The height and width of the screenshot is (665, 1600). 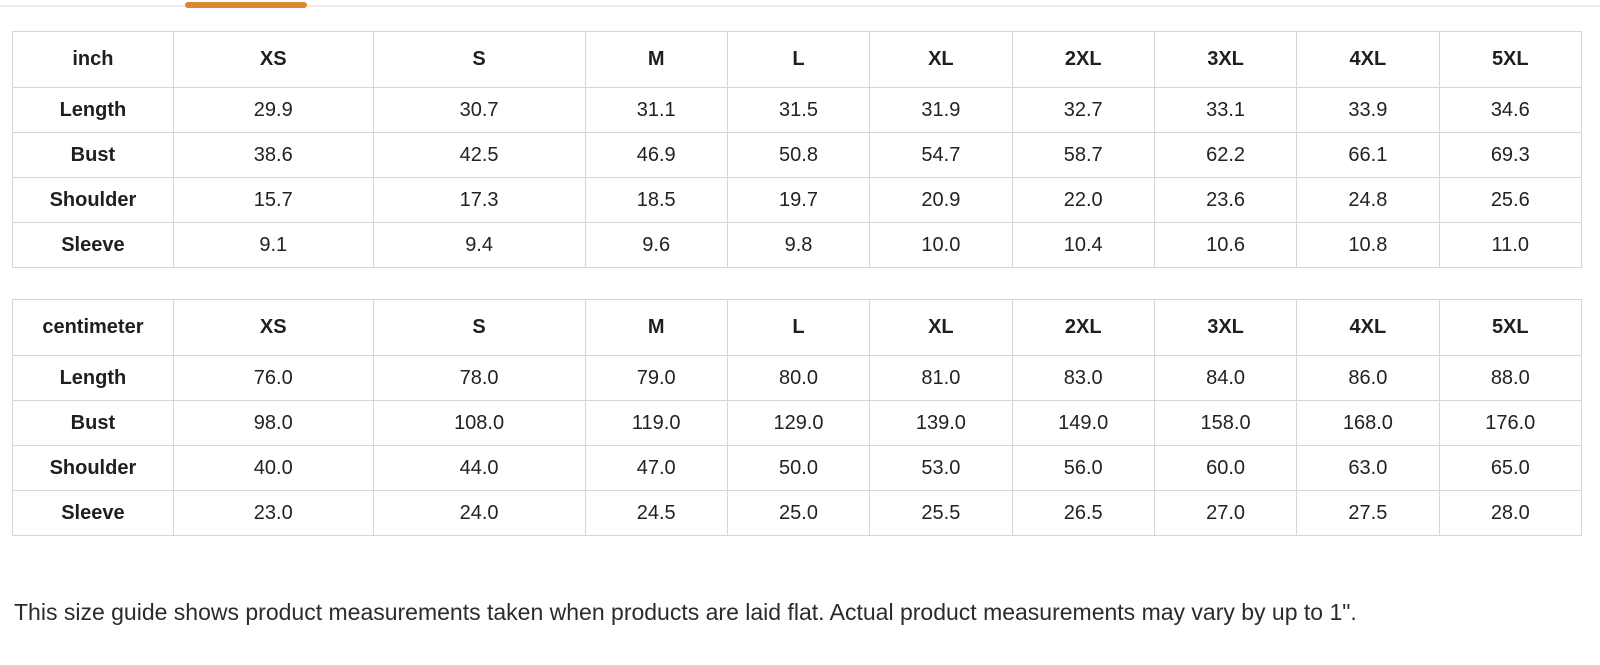 I want to click on size-value: 46.9, so click(x=656, y=155).